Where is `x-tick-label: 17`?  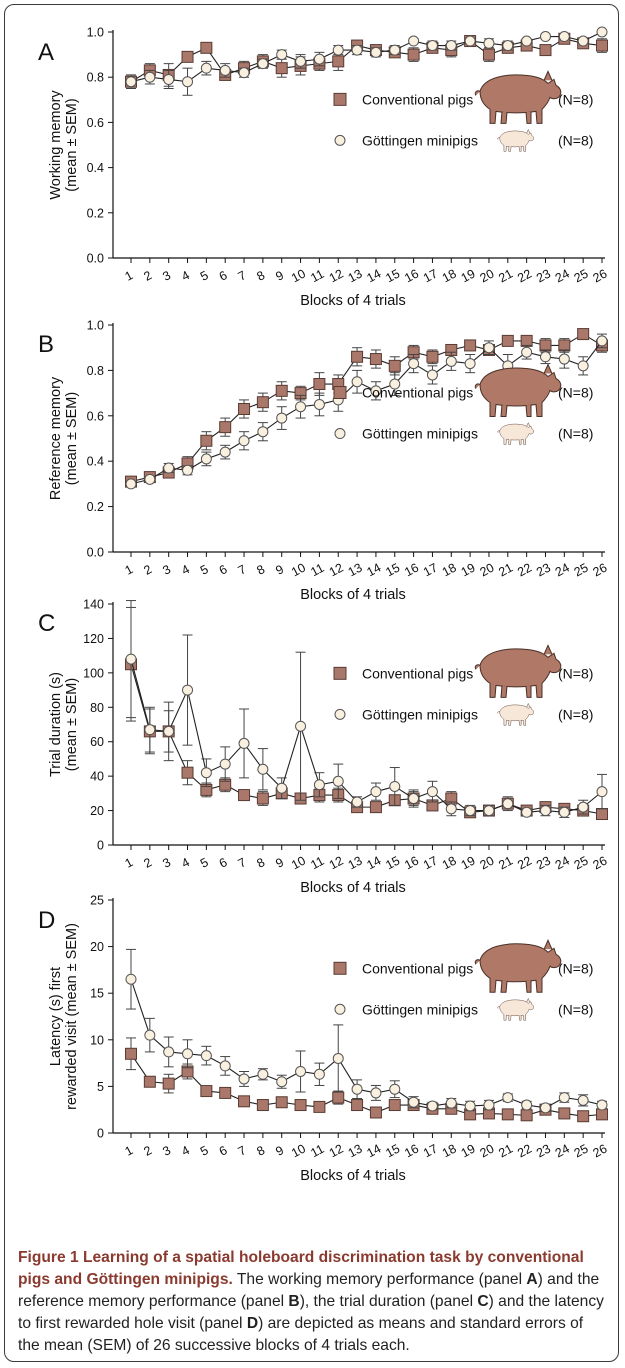
x-tick-label: 17 is located at coordinates (430, 863).